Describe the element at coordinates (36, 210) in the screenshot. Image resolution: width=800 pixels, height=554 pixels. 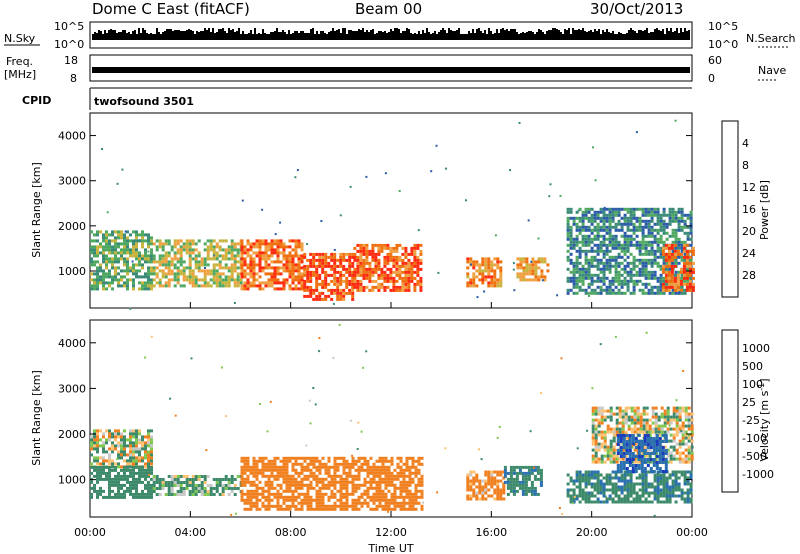
I see `power-ylabel: Slant Range [km]` at that location.